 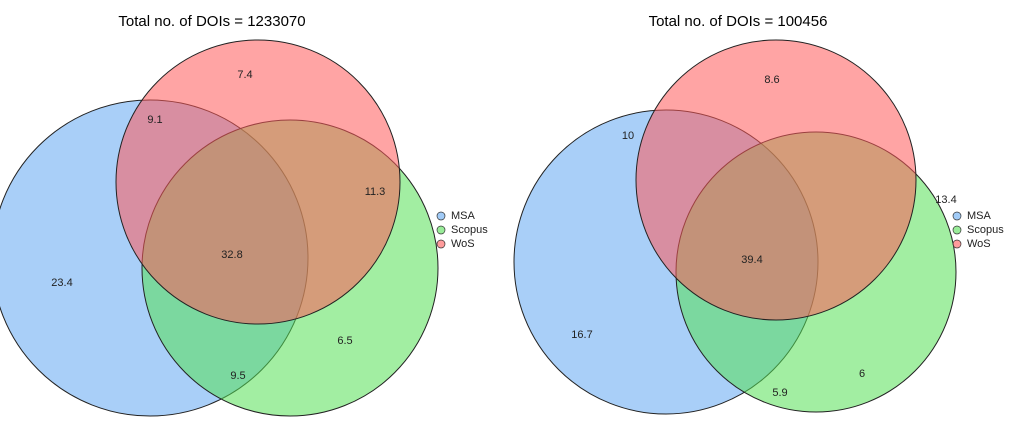 What do you see at coordinates (771, 80) in the screenshot?
I see `region-value: 8.6` at bounding box center [771, 80].